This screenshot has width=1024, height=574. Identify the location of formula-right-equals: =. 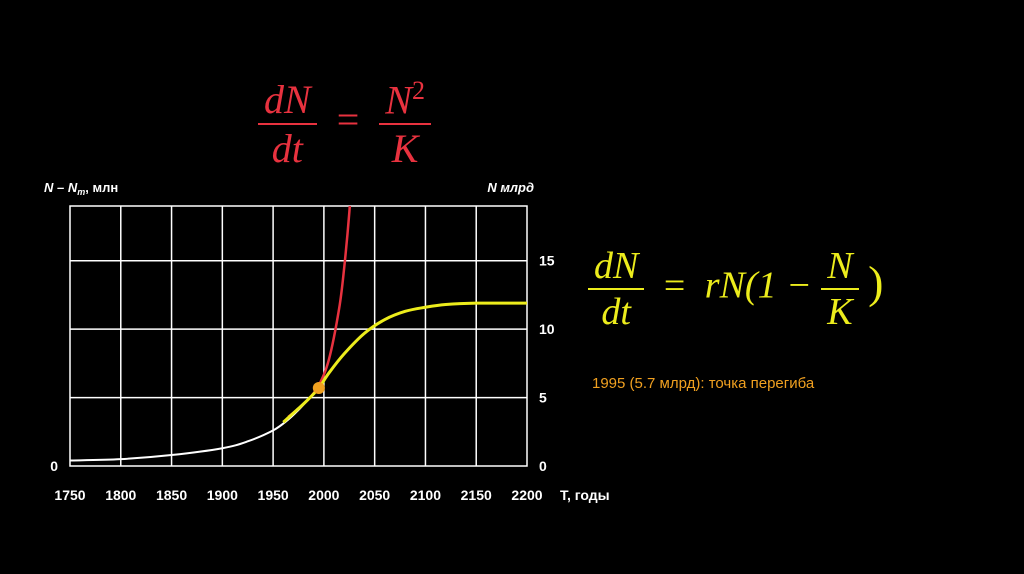
(674, 285).